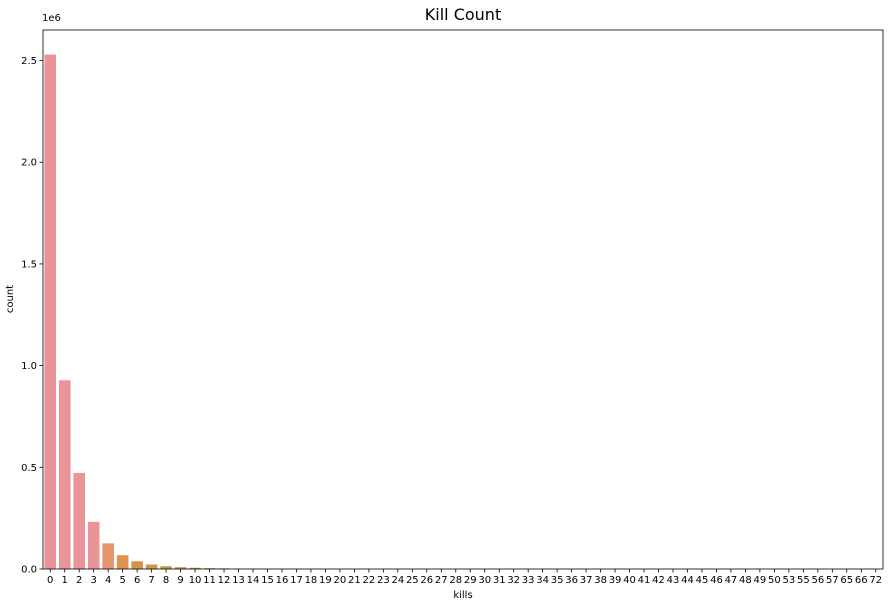 The height and width of the screenshot is (610, 888). I want to click on x-tick-label: 40, so click(629, 580).